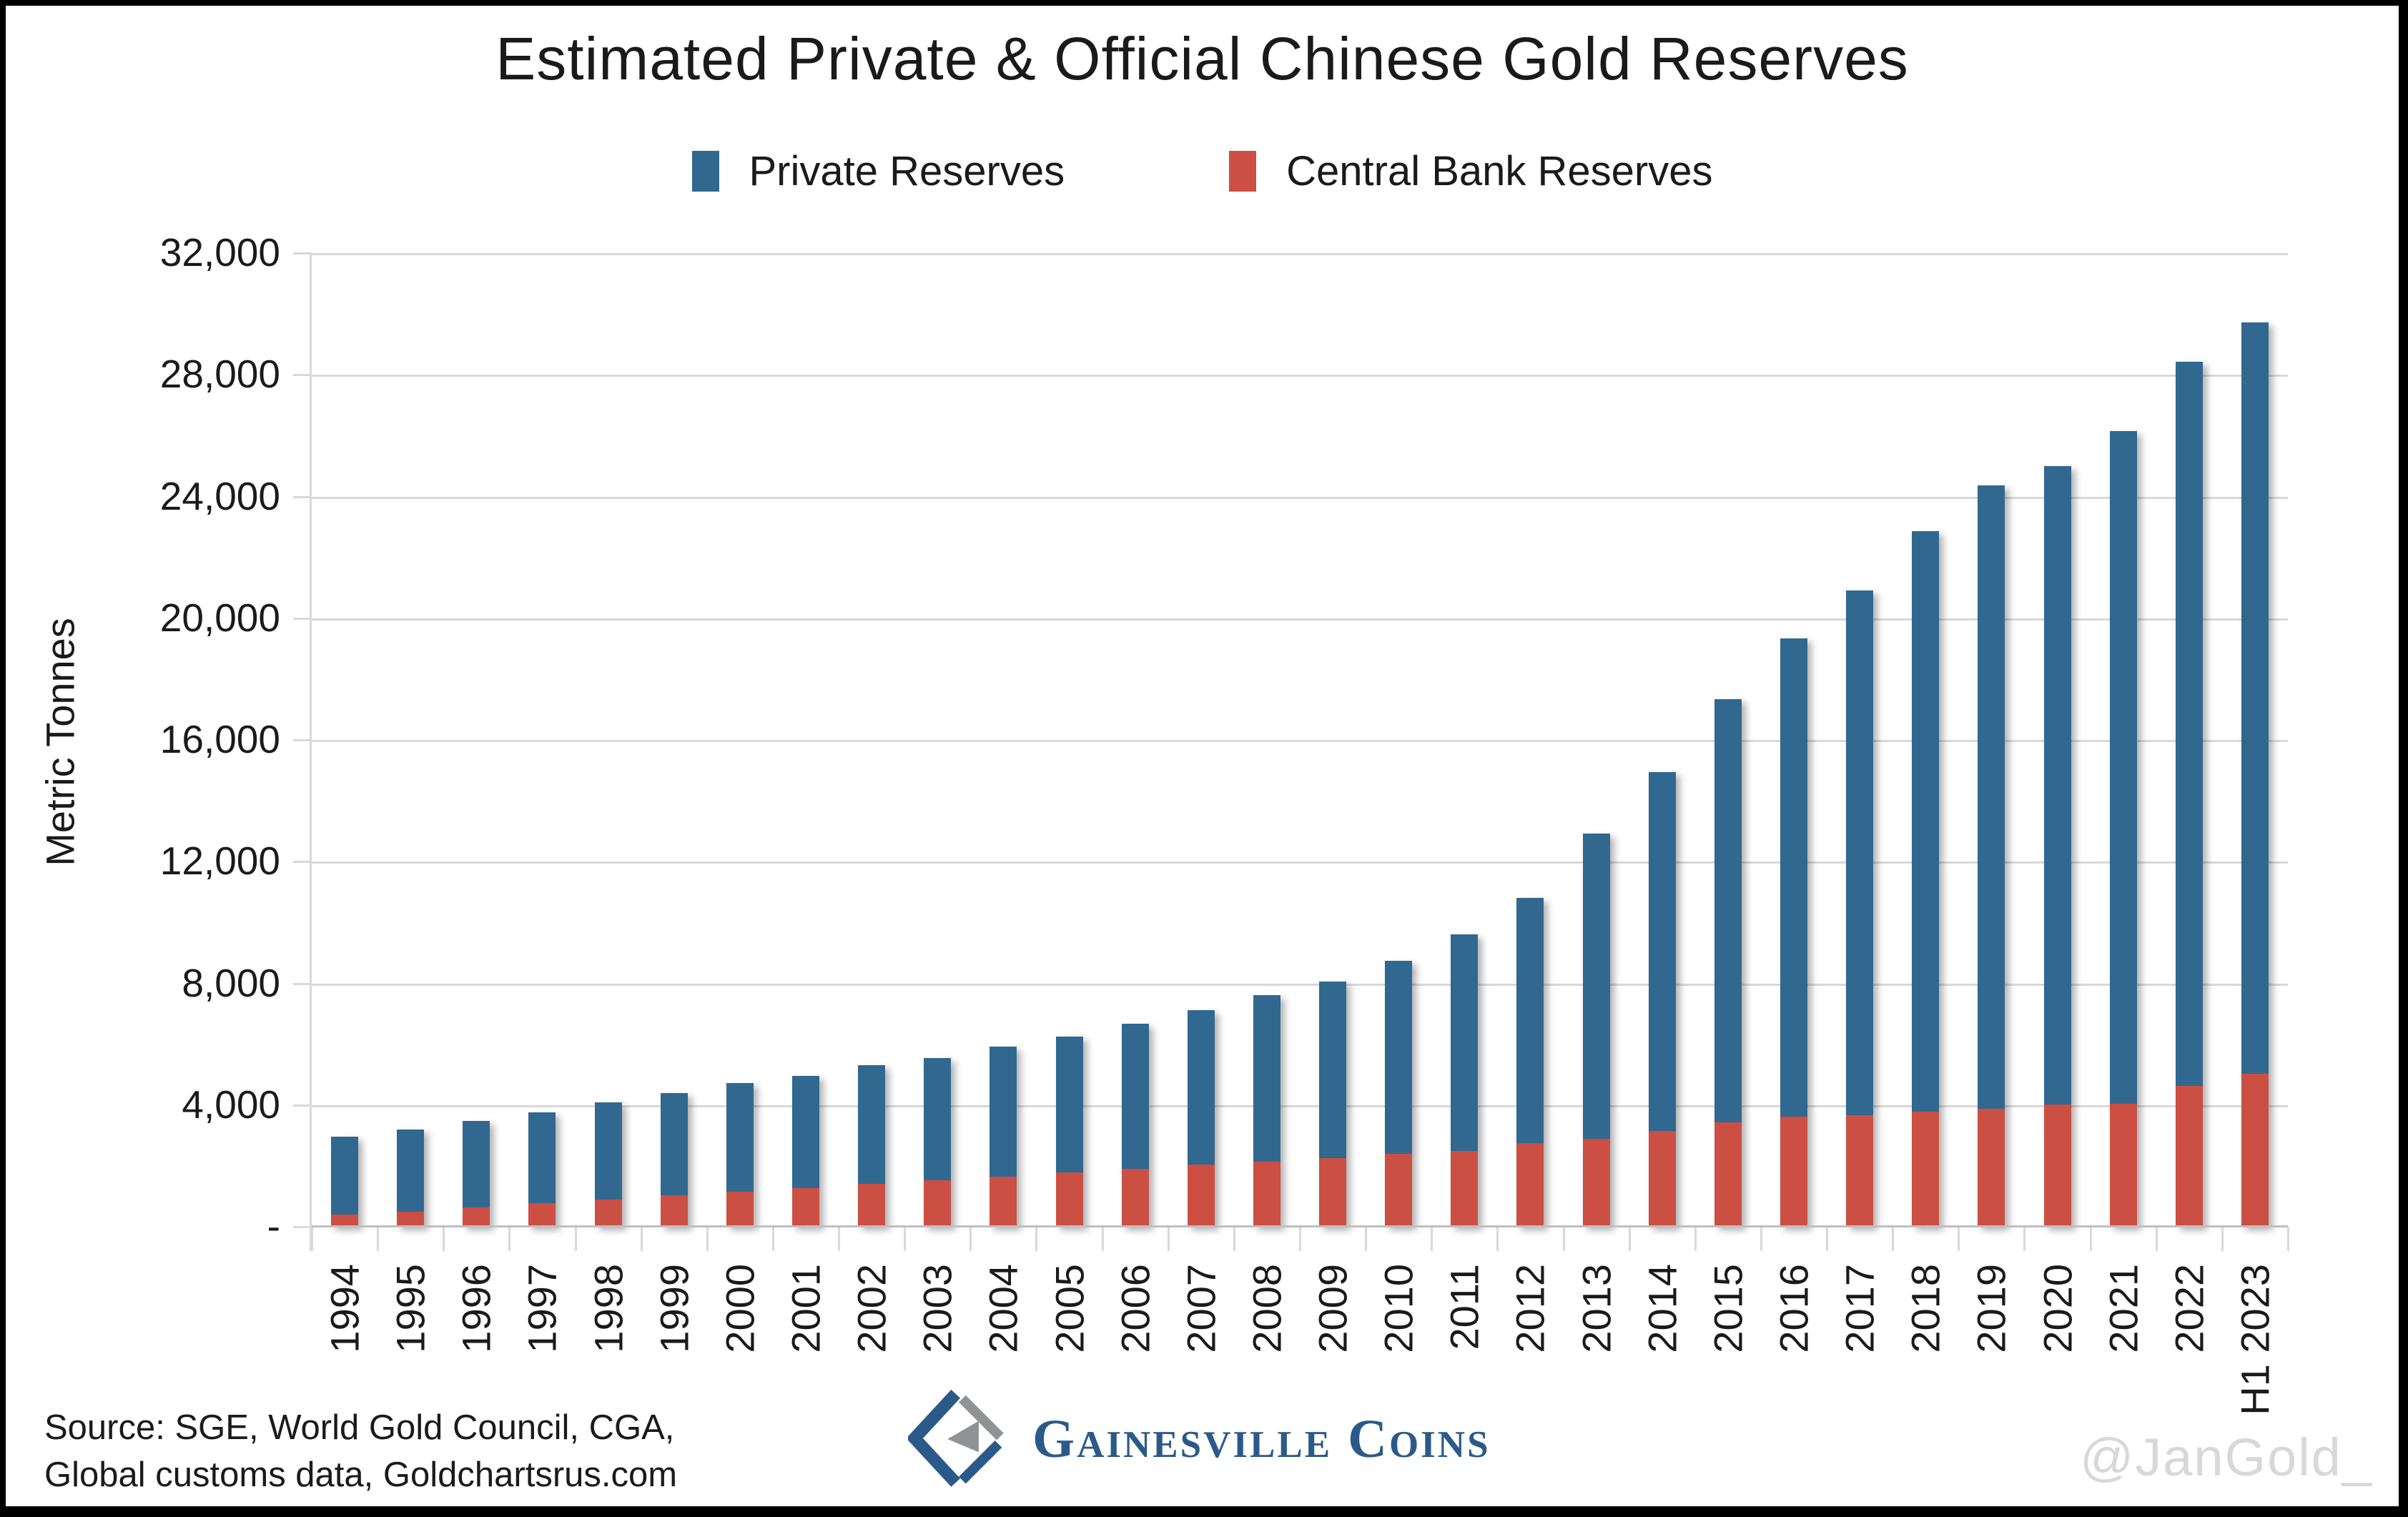 This screenshot has height=1517, width=2408. I want to click on y-axis-title: Metric Tonnes, so click(60, 742).